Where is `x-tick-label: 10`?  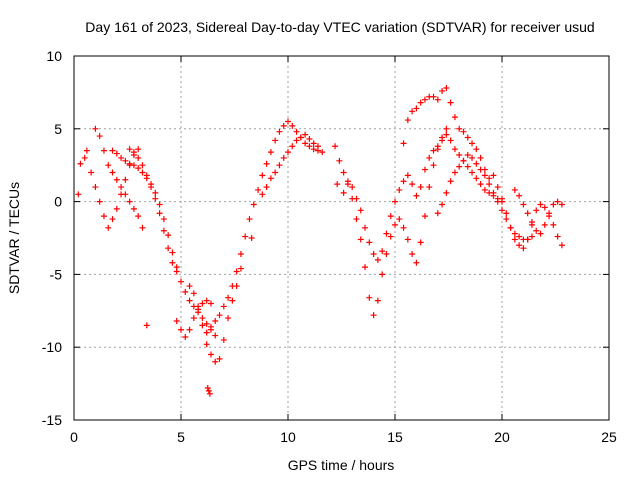
x-tick-label: 10 is located at coordinates (288, 437).